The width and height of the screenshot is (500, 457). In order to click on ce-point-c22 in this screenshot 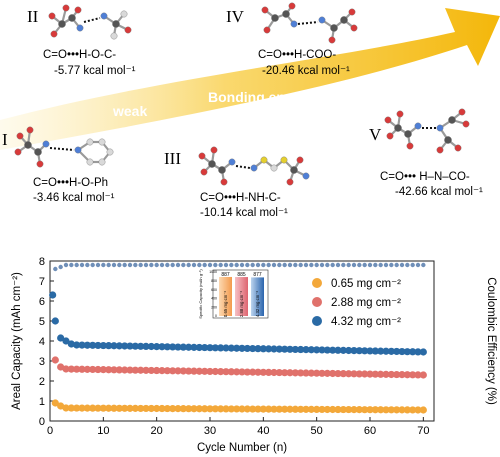, I will do `click(167, 265)`.